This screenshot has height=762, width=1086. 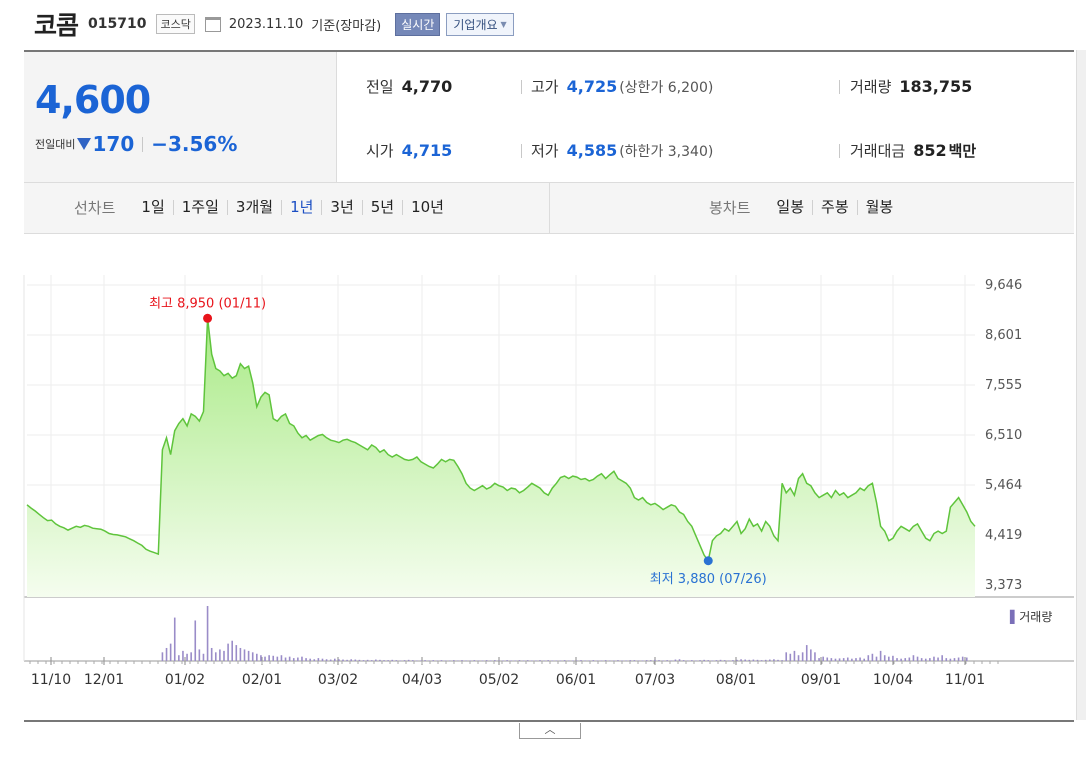 What do you see at coordinates (199, 207) in the screenshot?
I see `tab-1: 1주일` at bounding box center [199, 207].